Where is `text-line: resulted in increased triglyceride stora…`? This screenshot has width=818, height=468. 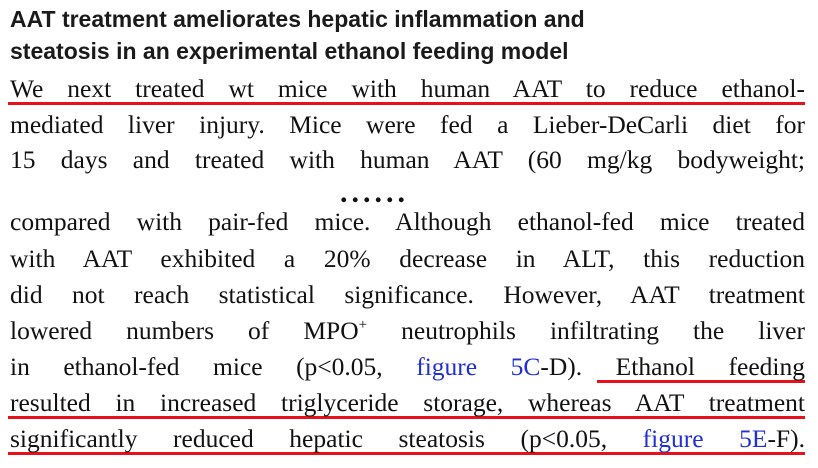 text-line: resulted in increased triglyceride stora… is located at coordinates (407, 405).